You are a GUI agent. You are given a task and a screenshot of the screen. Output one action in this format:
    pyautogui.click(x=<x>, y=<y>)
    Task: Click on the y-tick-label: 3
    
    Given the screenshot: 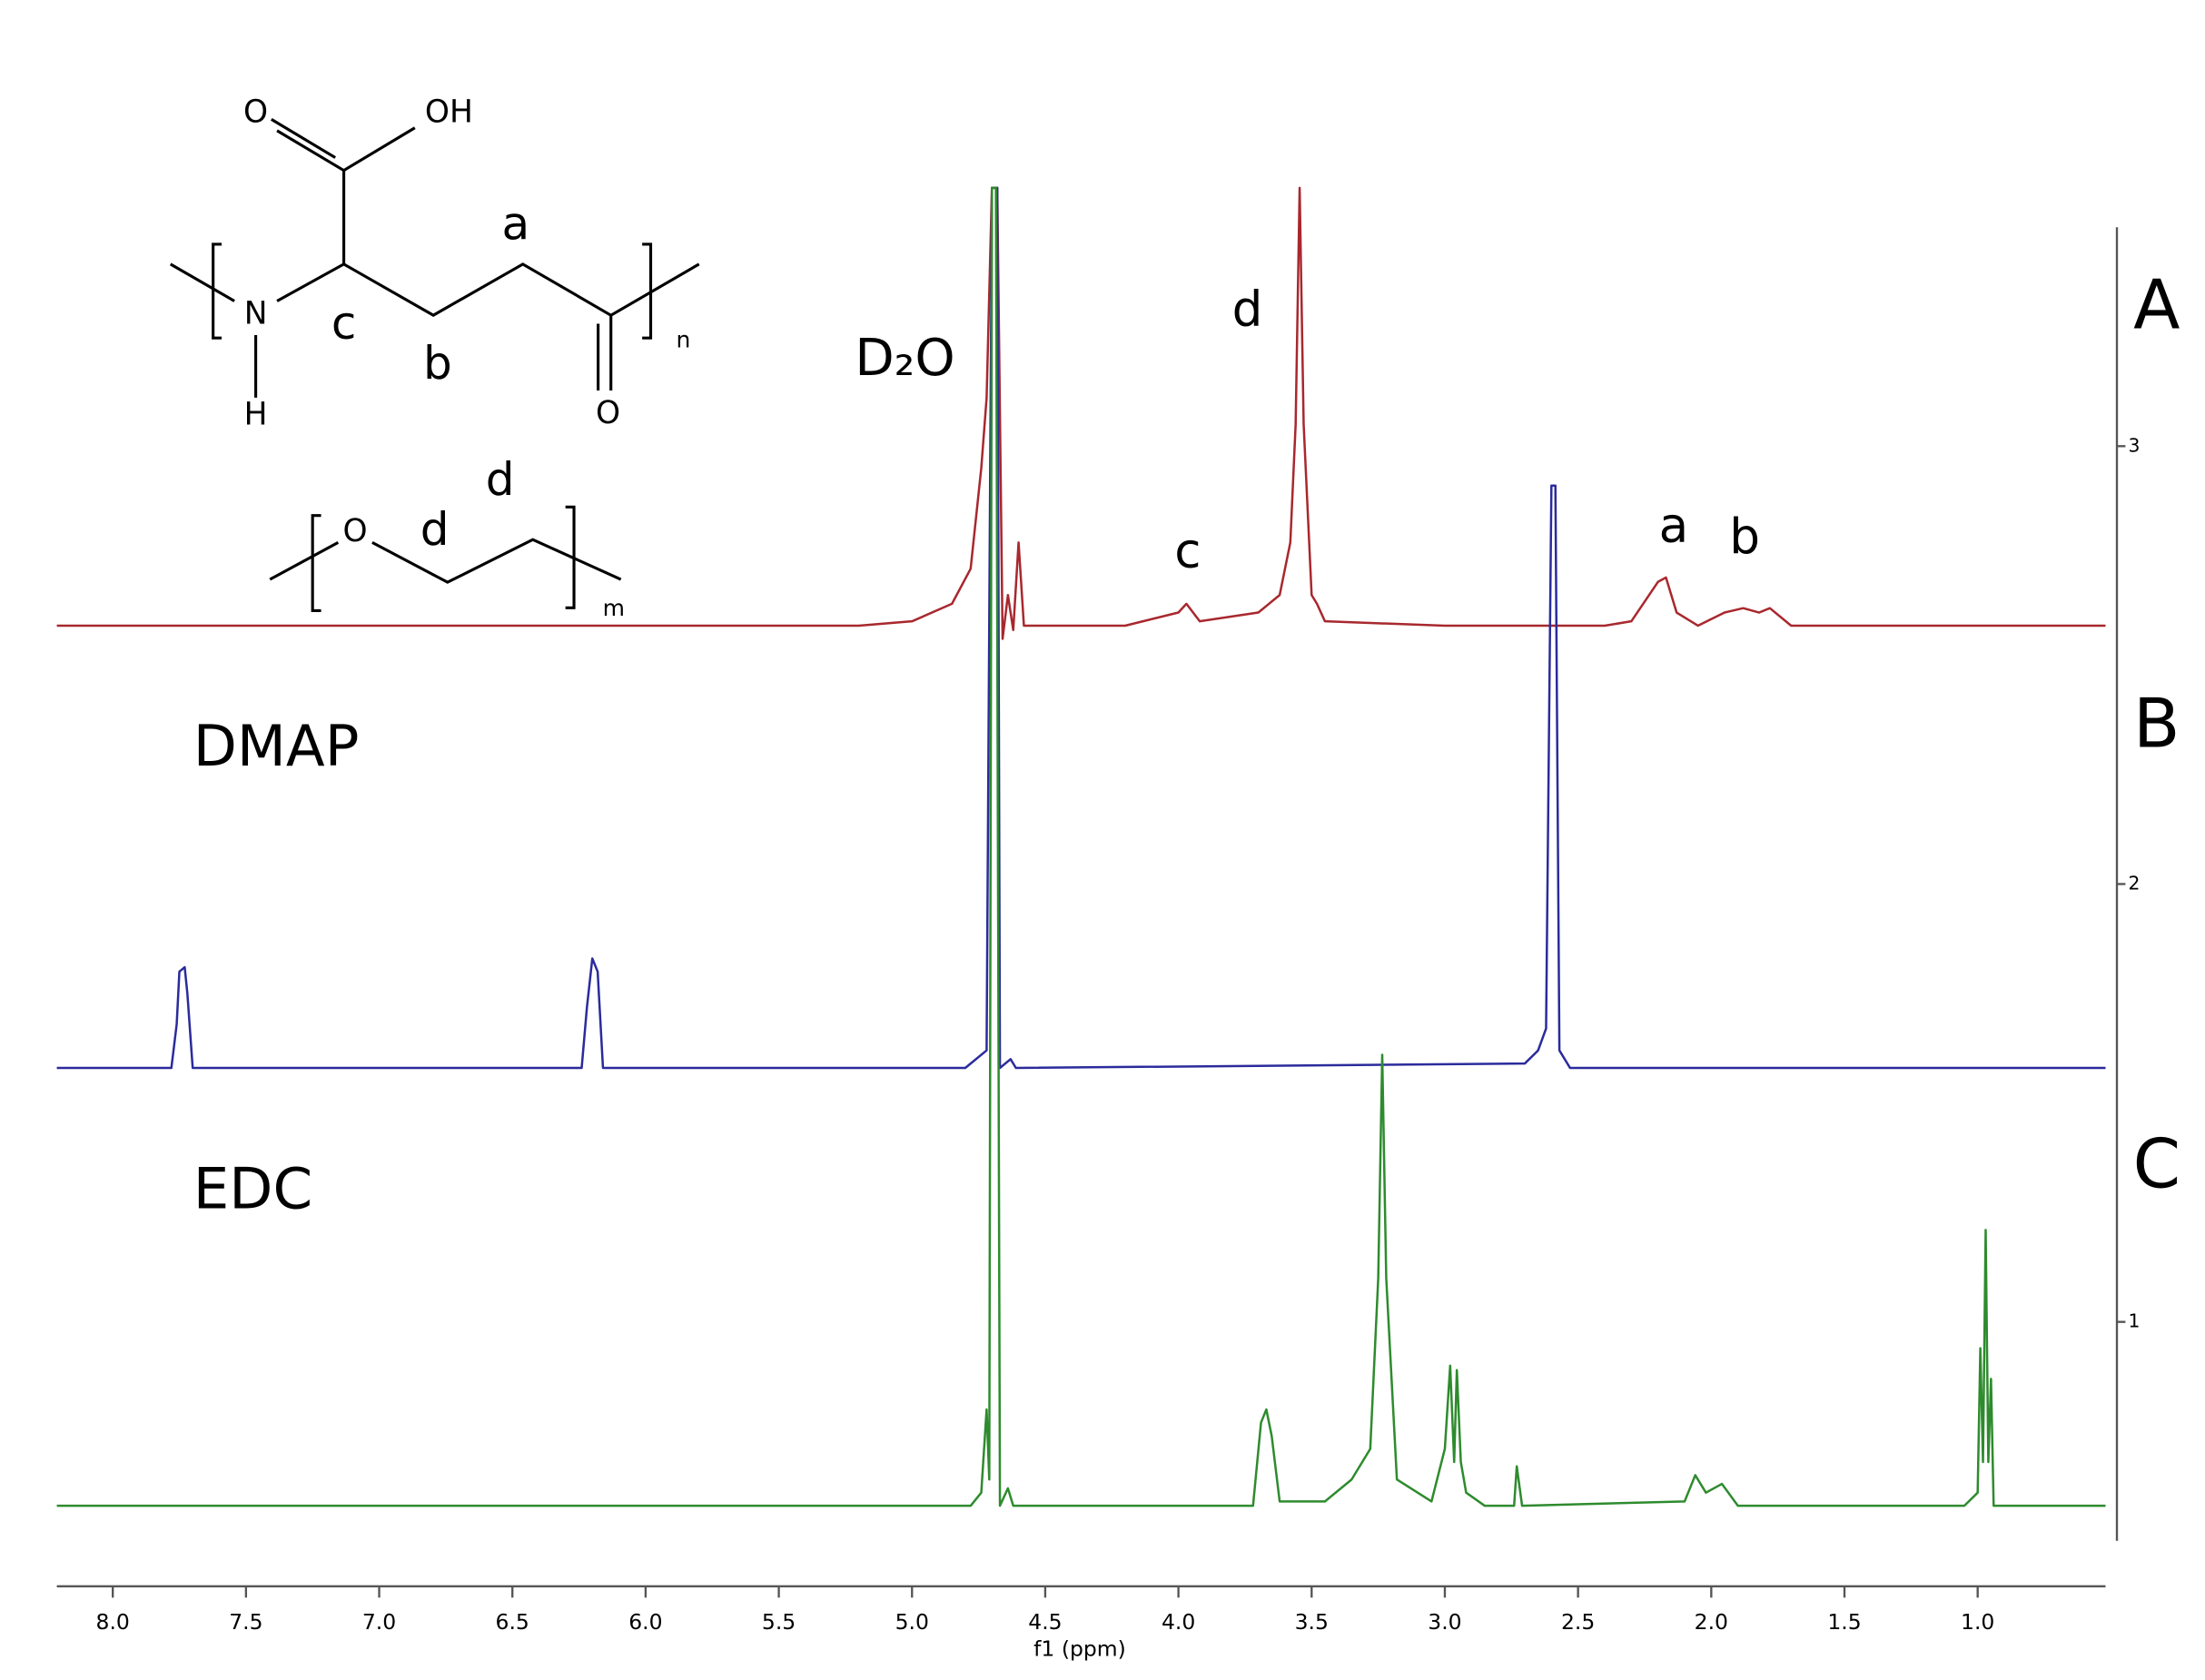 What is the action you would take?
    pyautogui.click(x=2135, y=445)
    